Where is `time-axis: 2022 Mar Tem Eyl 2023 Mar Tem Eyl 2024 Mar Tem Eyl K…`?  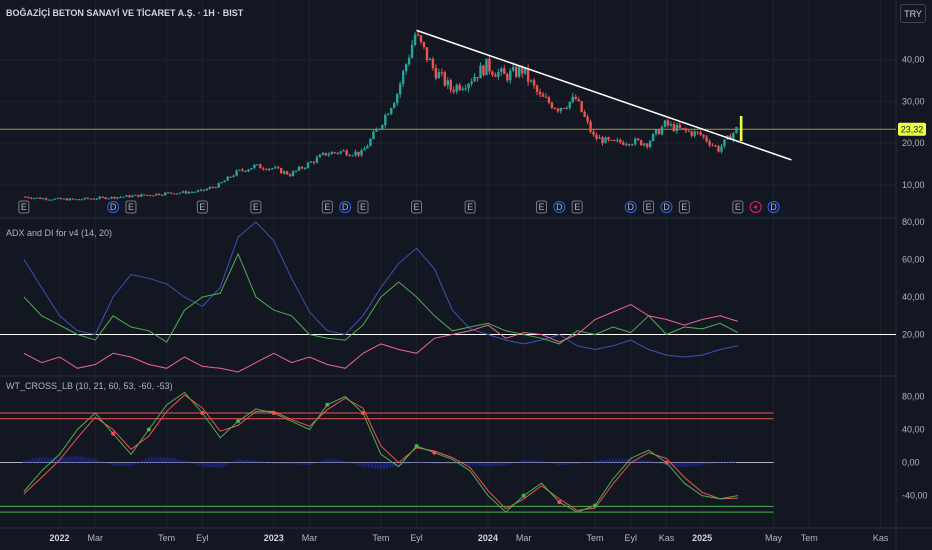 time-axis: 2022 Mar Tem Eyl 2023 Mar Tem Eyl 2024 Mar Tem Eyl K… is located at coordinates (469, 538).